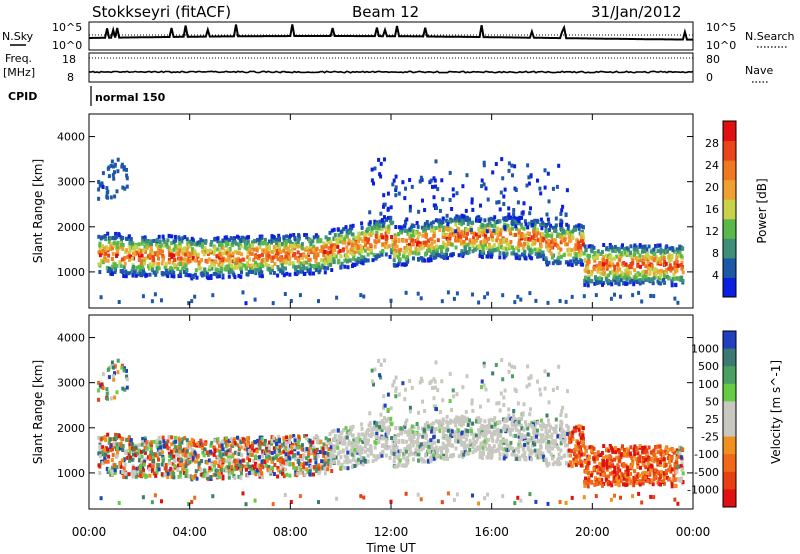 The width and height of the screenshot is (800, 554). What do you see at coordinates (713, 59) in the screenshot?
I see `nave-tick-top: 80` at bounding box center [713, 59].